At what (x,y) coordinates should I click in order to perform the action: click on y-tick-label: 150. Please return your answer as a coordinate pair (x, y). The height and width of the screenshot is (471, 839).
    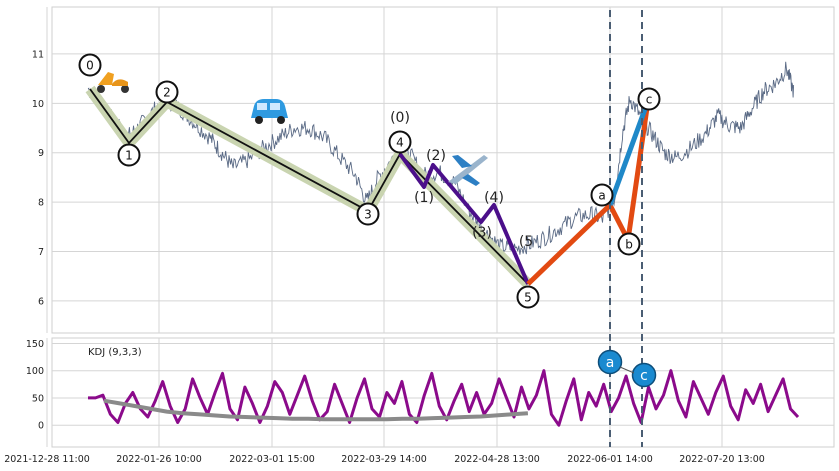
    Looking at the image, I should click on (35, 344).